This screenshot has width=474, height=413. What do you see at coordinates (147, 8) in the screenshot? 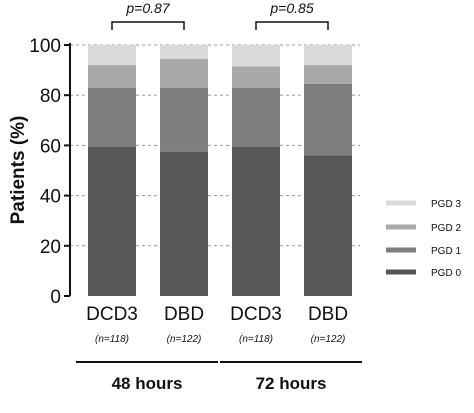
I see `p-value-label: p=0.87` at bounding box center [147, 8].